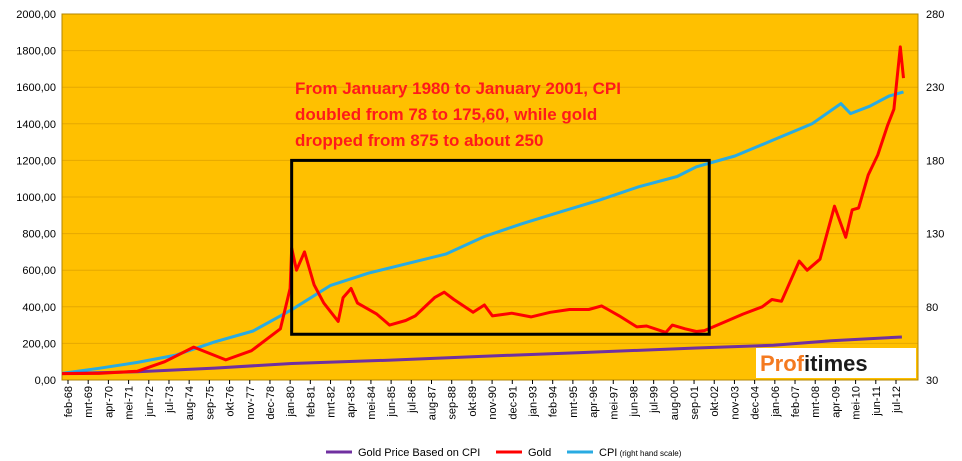  What do you see at coordinates (109, 402) in the screenshot?
I see `x-tick-label: apr-70` at bounding box center [109, 402].